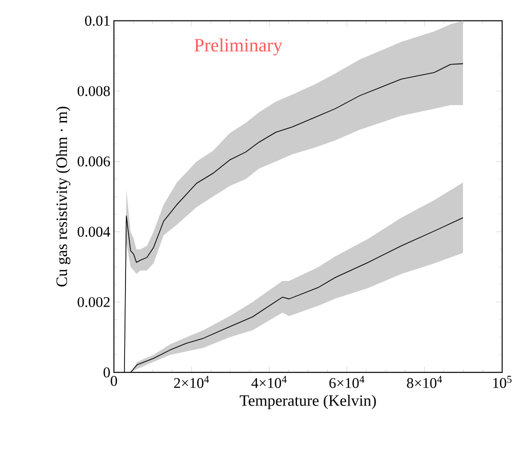 This screenshot has height=449, width=523. I want to click on y-tick-label: 0, so click(107, 373).